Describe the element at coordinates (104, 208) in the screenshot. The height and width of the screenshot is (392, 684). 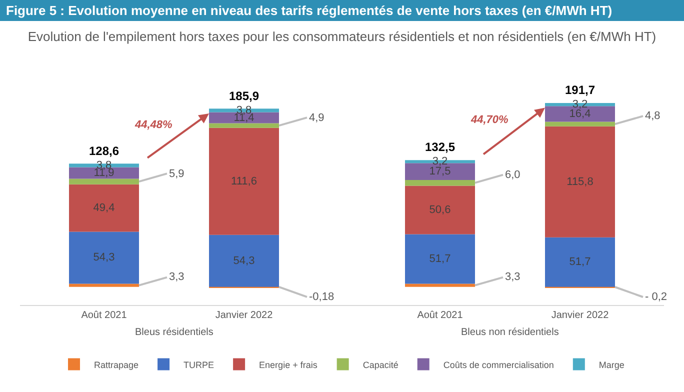
I see `data-label: 49,4` at that location.